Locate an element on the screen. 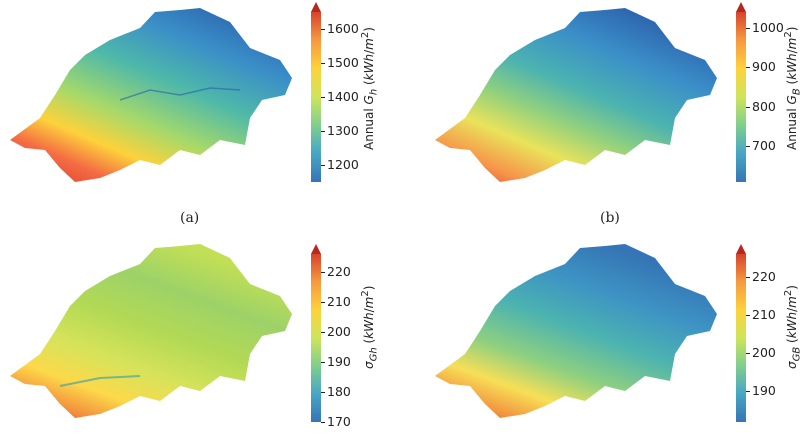 This screenshot has height=448, width=800. switzerland-map-sigma-gb is located at coordinates (576, 331).